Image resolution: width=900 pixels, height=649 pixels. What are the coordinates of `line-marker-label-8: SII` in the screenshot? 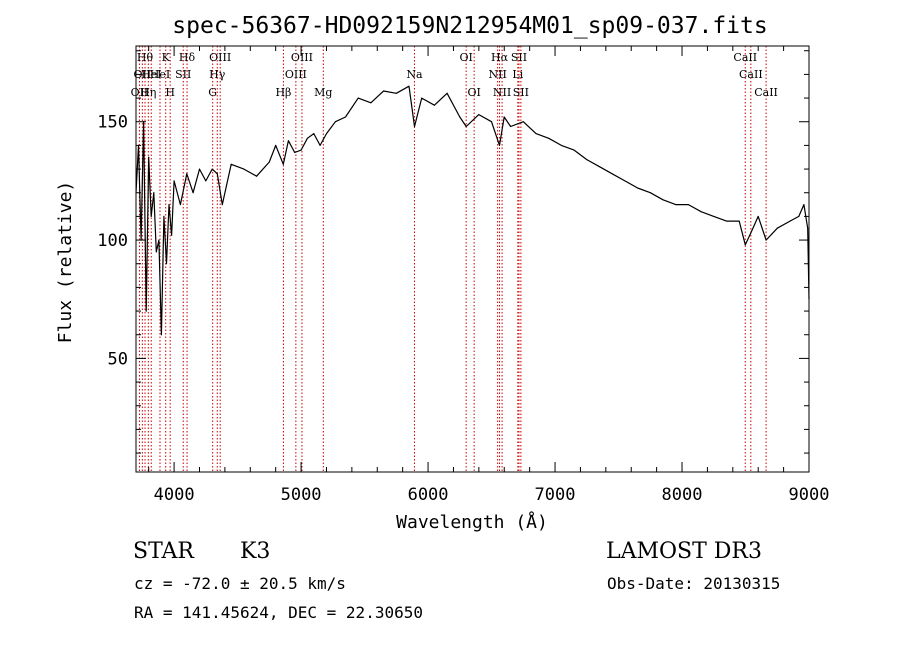 It's located at (183, 74).